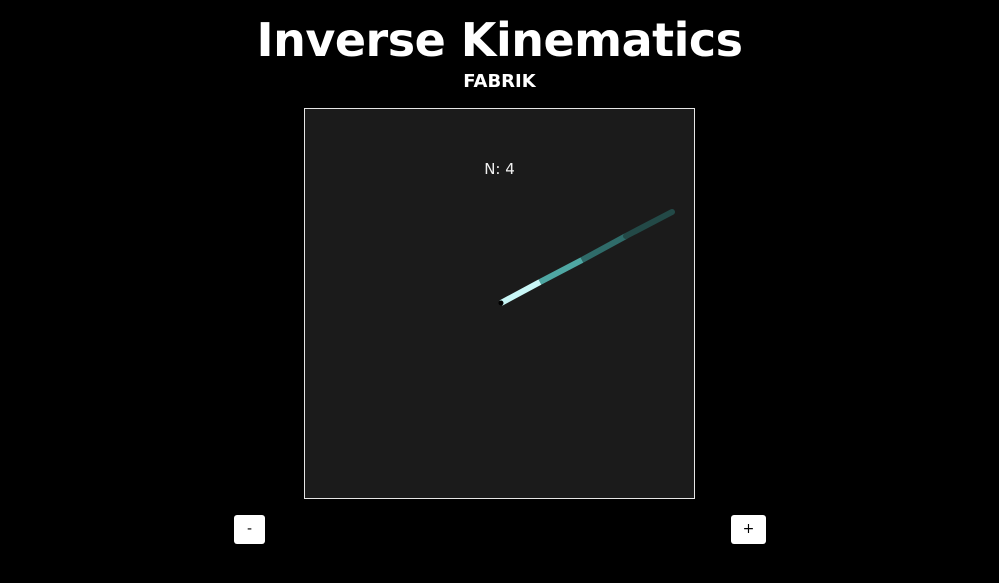 The height and width of the screenshot is (583, 999). Describe the element at coordinates (249, 529) in the screenshot. I see `decrease-segments-button: -` at that location.